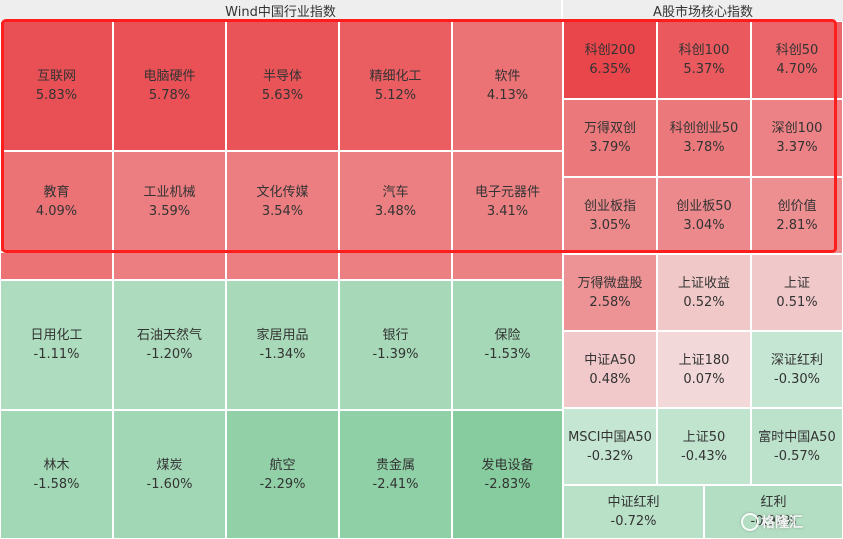 The width and height of the screenshot is (843, 539). I want to click on index-tile: 上证收益 0.52%, so click(704, 292).